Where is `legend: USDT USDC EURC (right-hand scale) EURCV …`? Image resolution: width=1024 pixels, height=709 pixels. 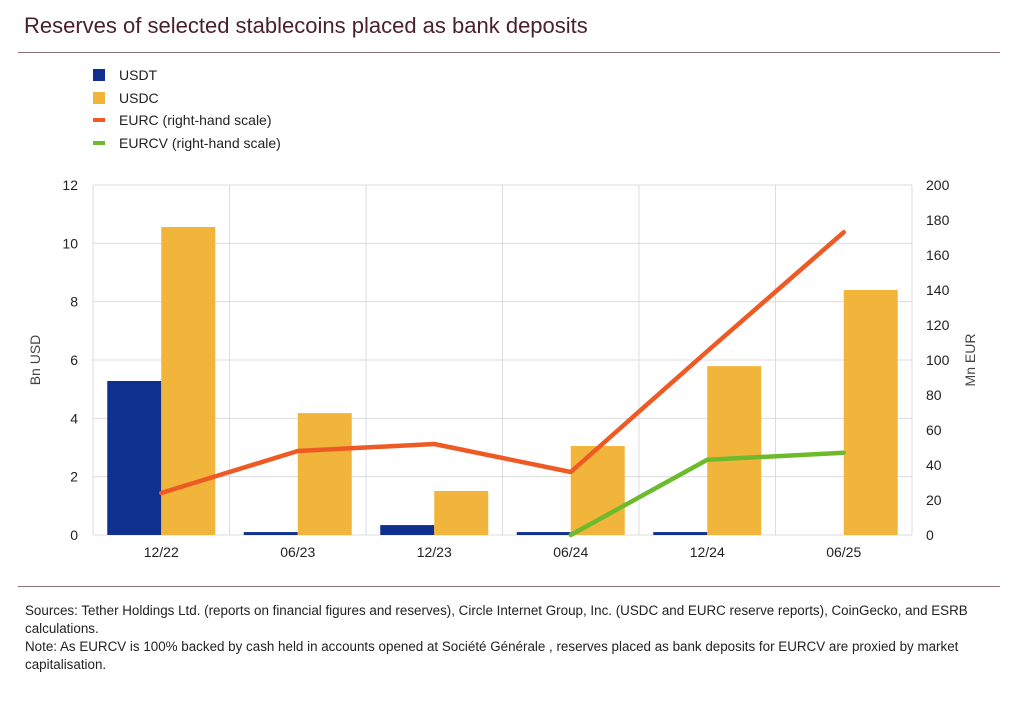
legend: USDT USDC EURC (right-hand scale) EURCV … is located at coordinates (187, 109).